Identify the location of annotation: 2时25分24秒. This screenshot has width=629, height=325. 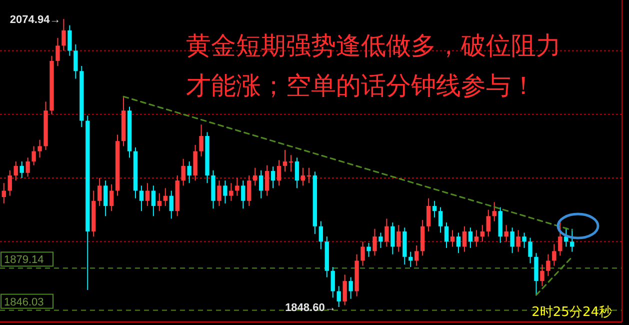
(572, 312).